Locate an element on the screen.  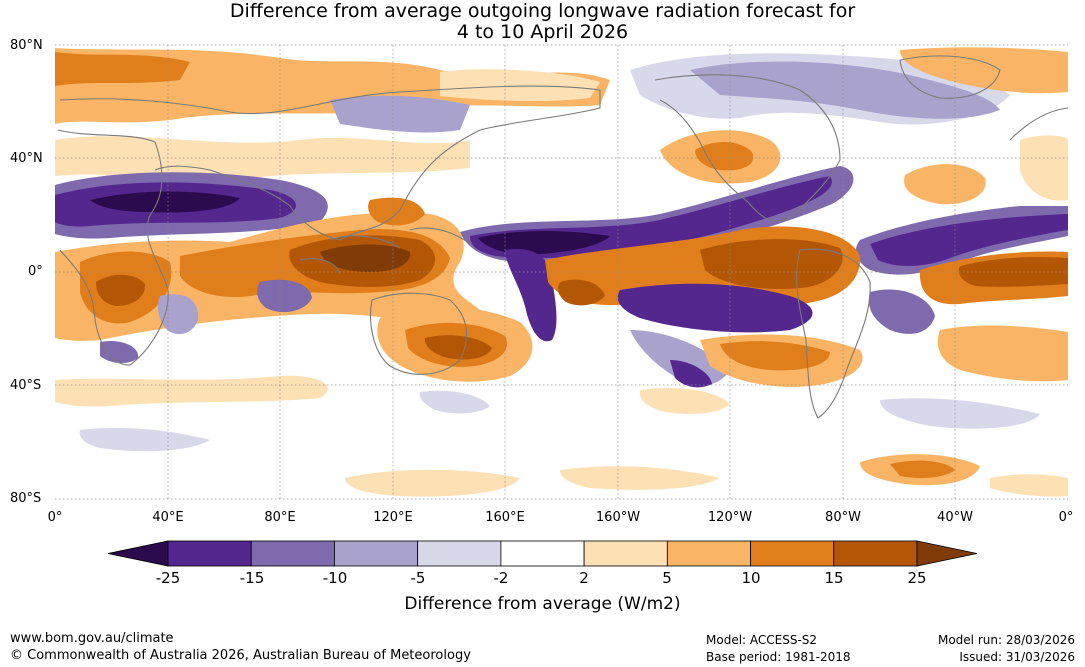
footer-model-run: Model run: 28/03/2026 is located at coordinates (1006, 640).